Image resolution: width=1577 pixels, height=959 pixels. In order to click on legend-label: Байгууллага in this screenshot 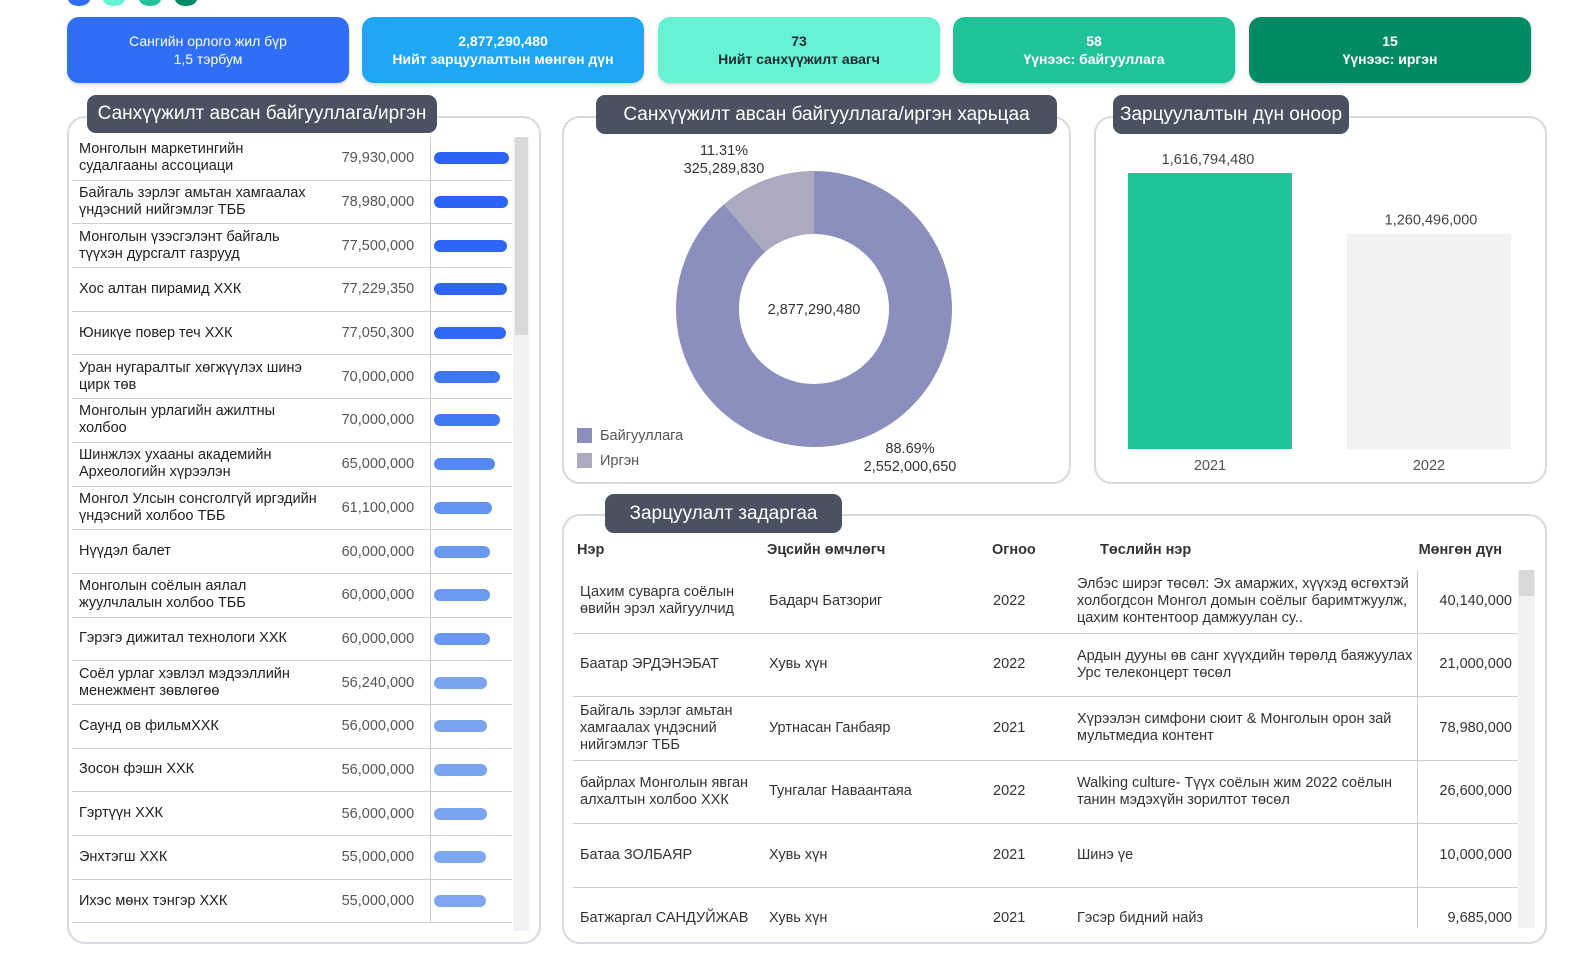, I will do `click(642, 436)`.